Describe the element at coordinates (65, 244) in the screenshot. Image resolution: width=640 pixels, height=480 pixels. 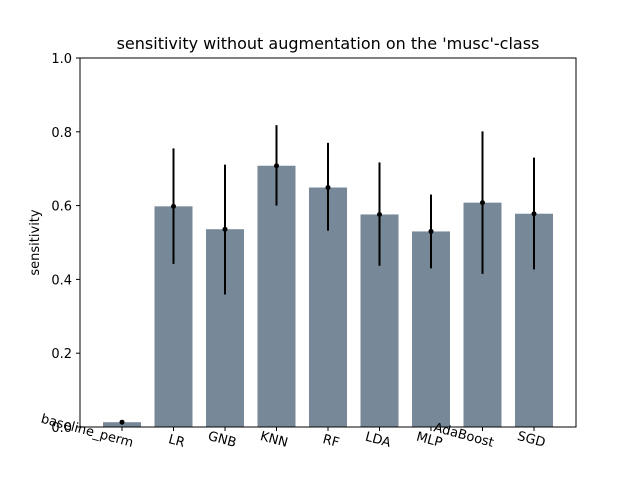
I see `y-axis: 0.0 0.2 0.4 0.6 0.8 1.0` at that location.